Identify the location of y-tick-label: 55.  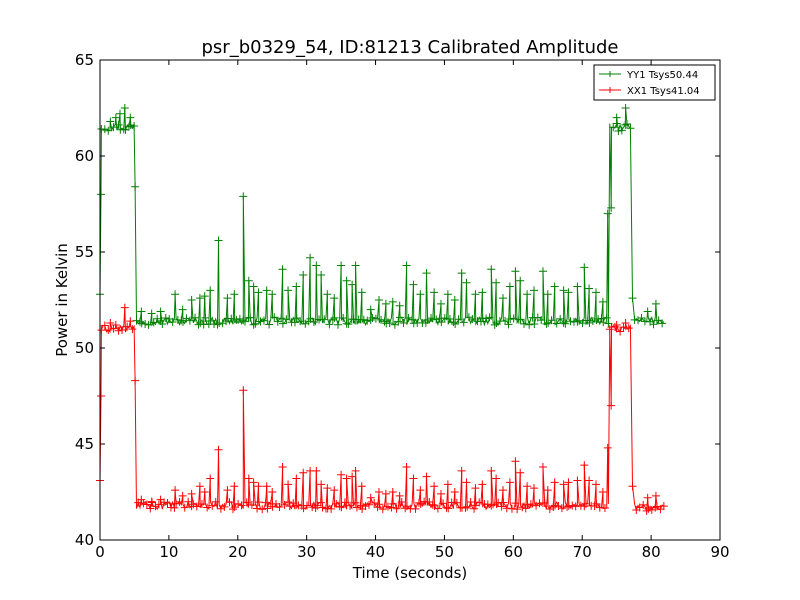
(84, 252).